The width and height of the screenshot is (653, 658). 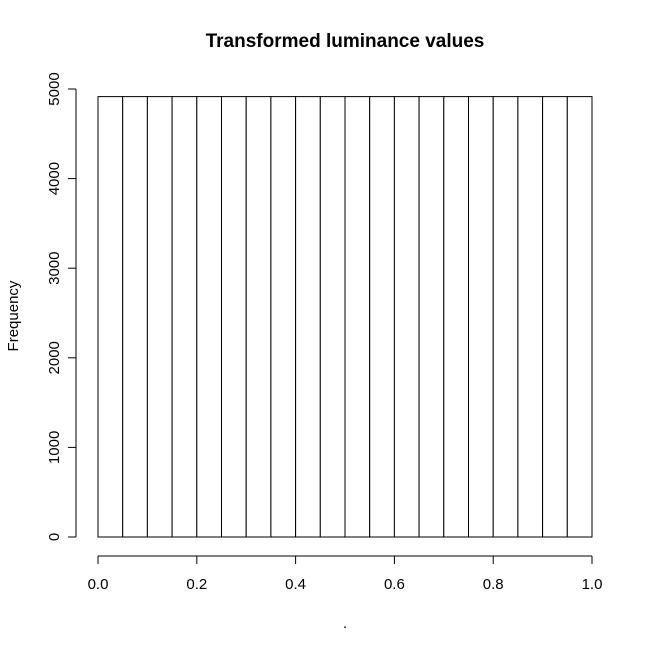 I want to click on y-axis: 0 1000 2000 3000 4000 5000, so click(x=61, y=306).